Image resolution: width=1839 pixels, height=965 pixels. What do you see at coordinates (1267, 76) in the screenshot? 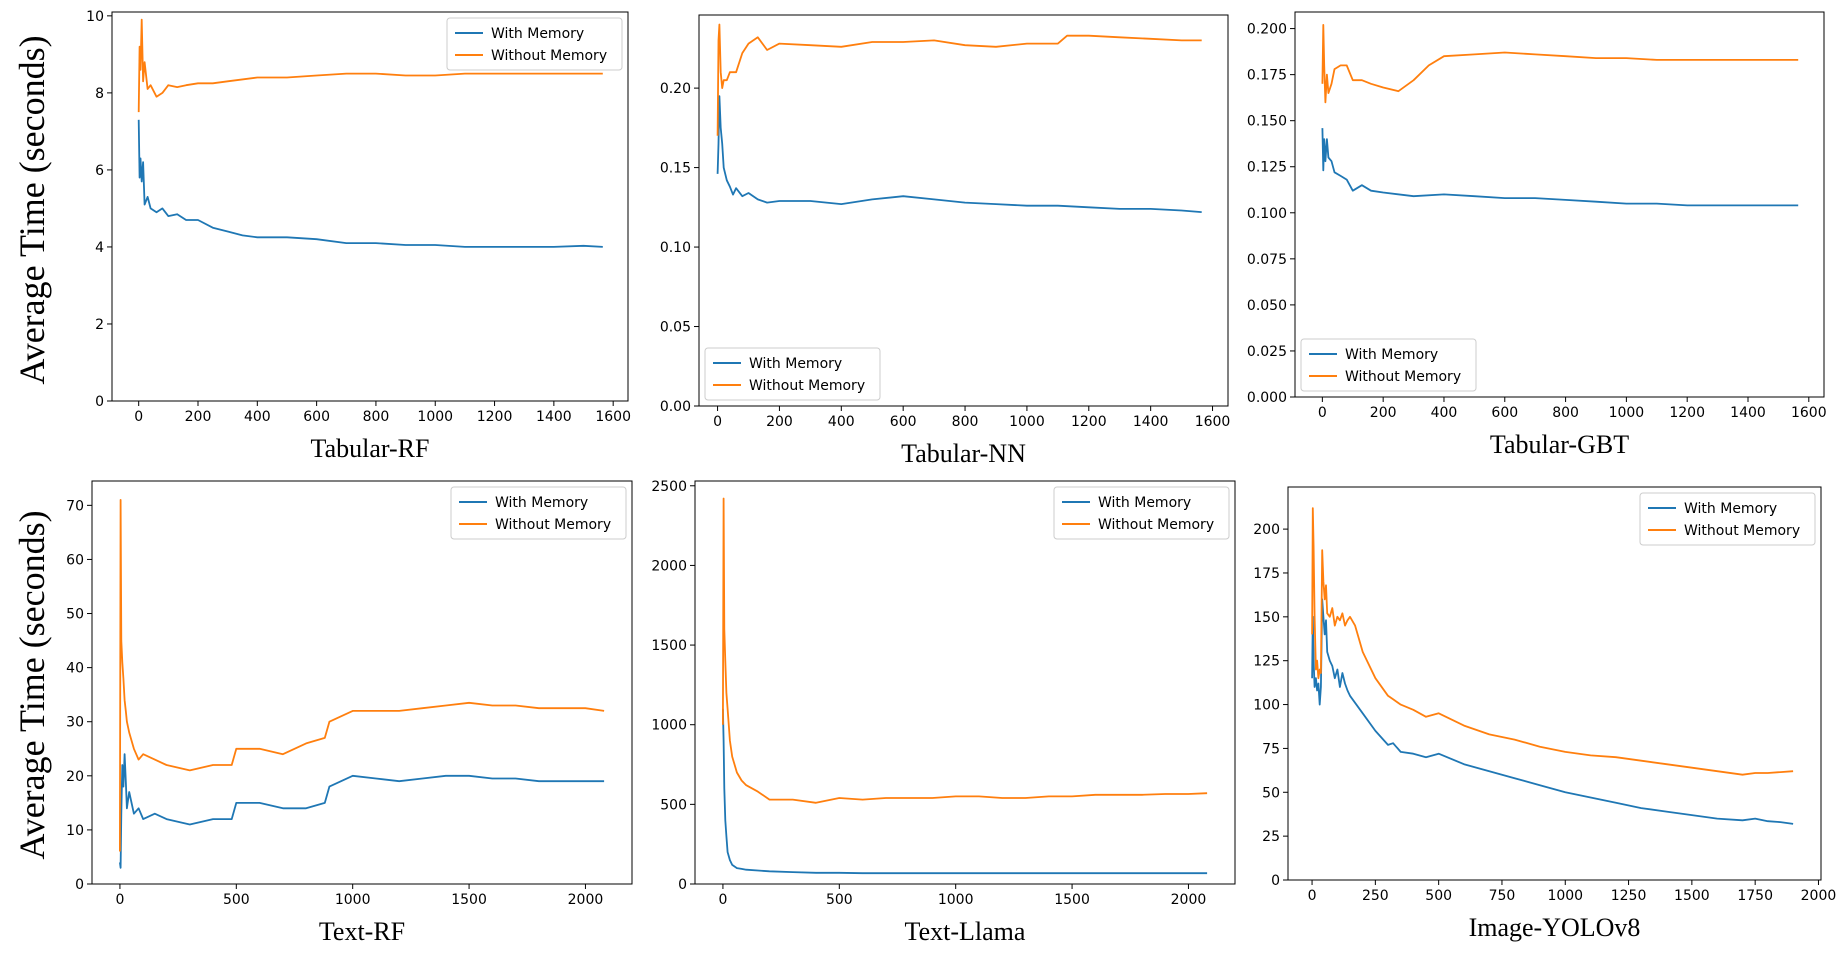
I see `y-tick-label: 0.175` at bounding box center [1267, 76].